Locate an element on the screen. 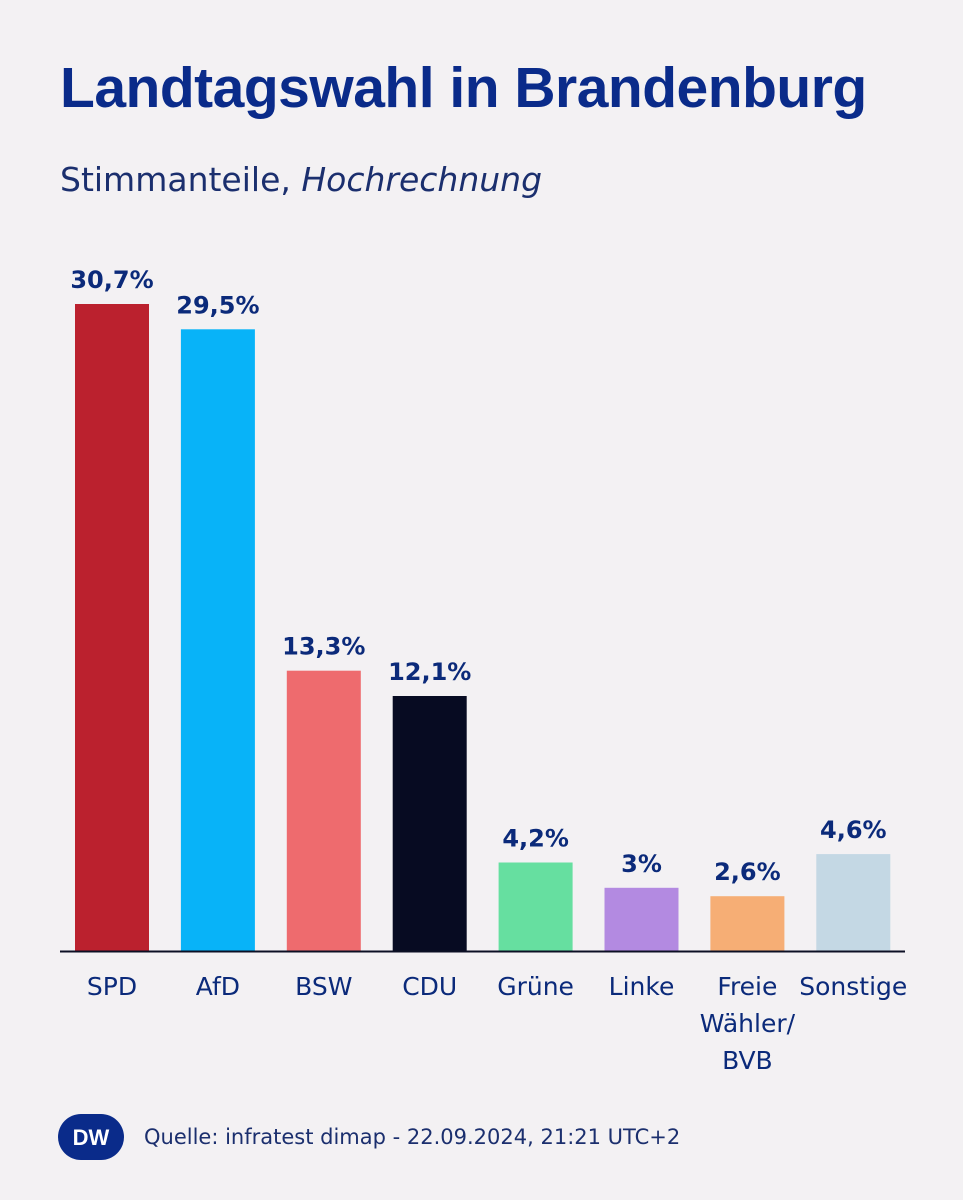 This screenshot has height=1200, width=963. chart-title: Landtagswahl in Brandenburg is located at coordinates (463, 88).